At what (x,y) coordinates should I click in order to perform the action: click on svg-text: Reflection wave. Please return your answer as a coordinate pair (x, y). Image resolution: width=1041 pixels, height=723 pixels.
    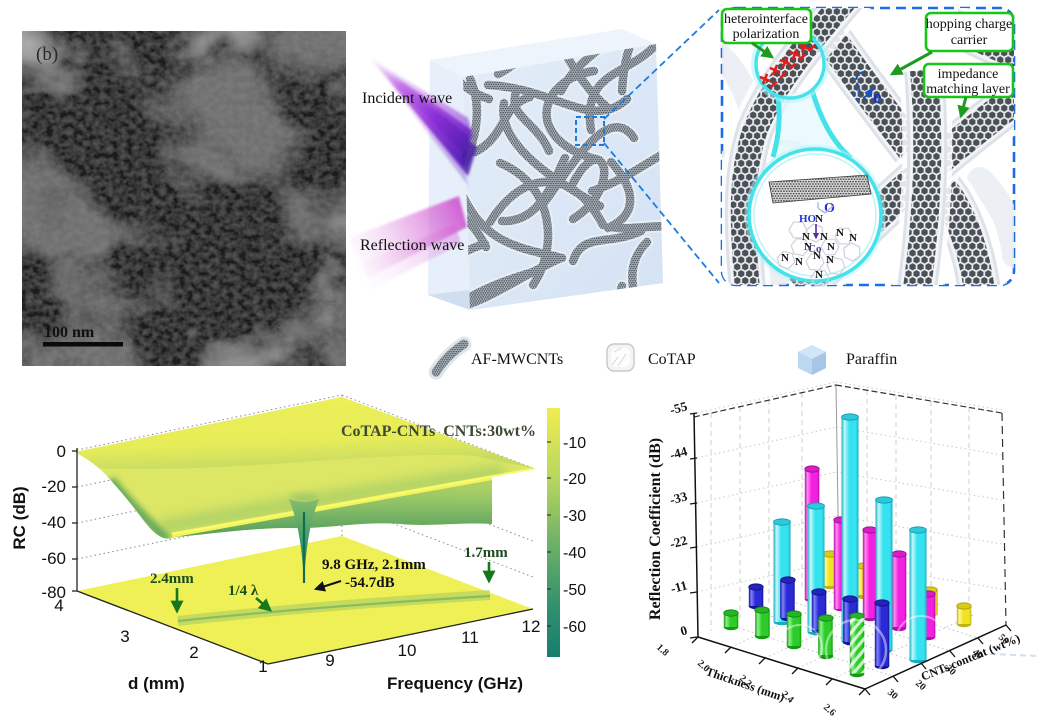
    Looking at the image, I should click on (412, 245).